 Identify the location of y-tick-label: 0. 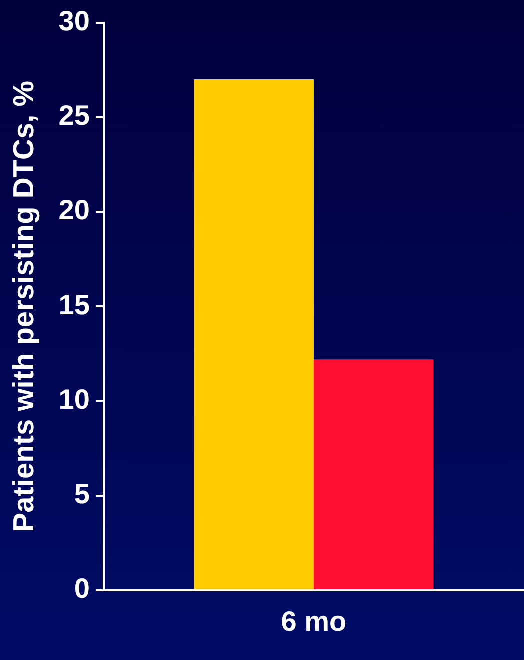
(82, 588).